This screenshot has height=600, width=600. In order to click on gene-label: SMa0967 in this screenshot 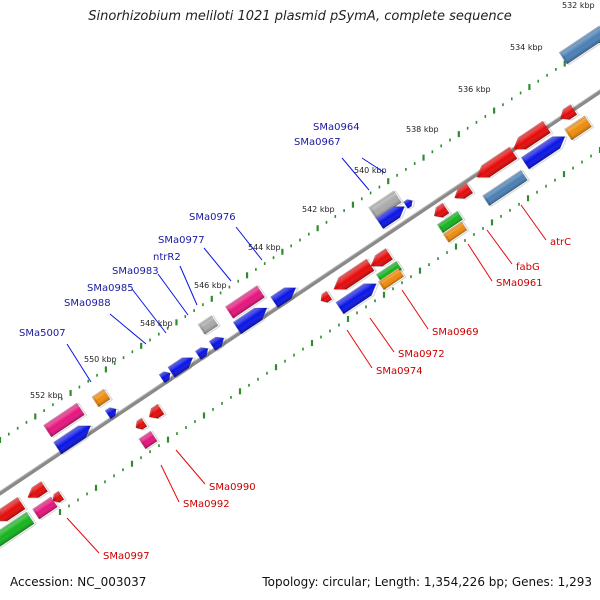, I will do `click(317, 142)`.